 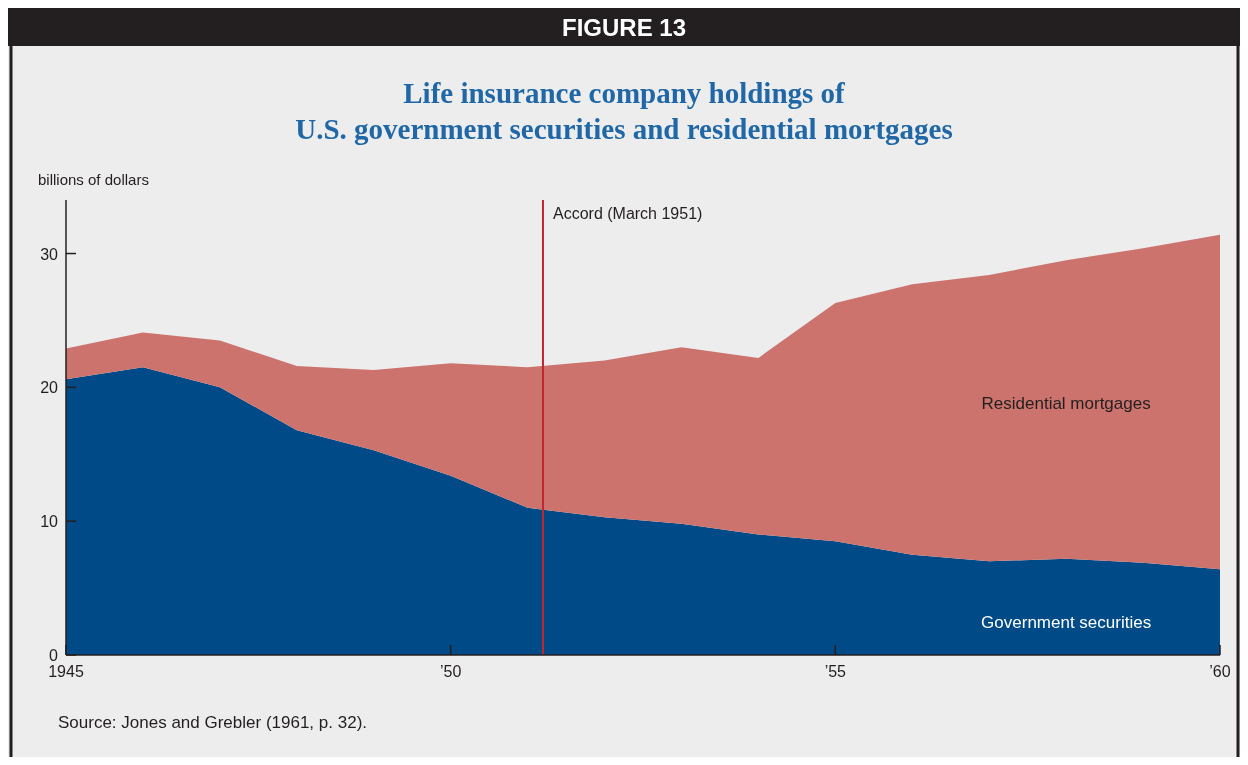 What do you see at coordinates (213, 722) in the screenshot?
I see `source-note: Source: Jones and Grebler (1961, p. 32).` at bounding box center [213, 722].